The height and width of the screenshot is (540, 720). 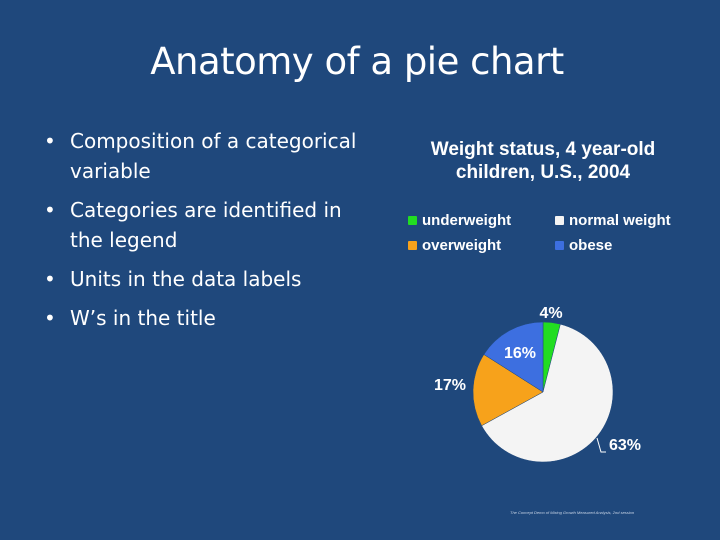 I want to click on legend-swatch-normal-weight, so click(x=559, y=220).